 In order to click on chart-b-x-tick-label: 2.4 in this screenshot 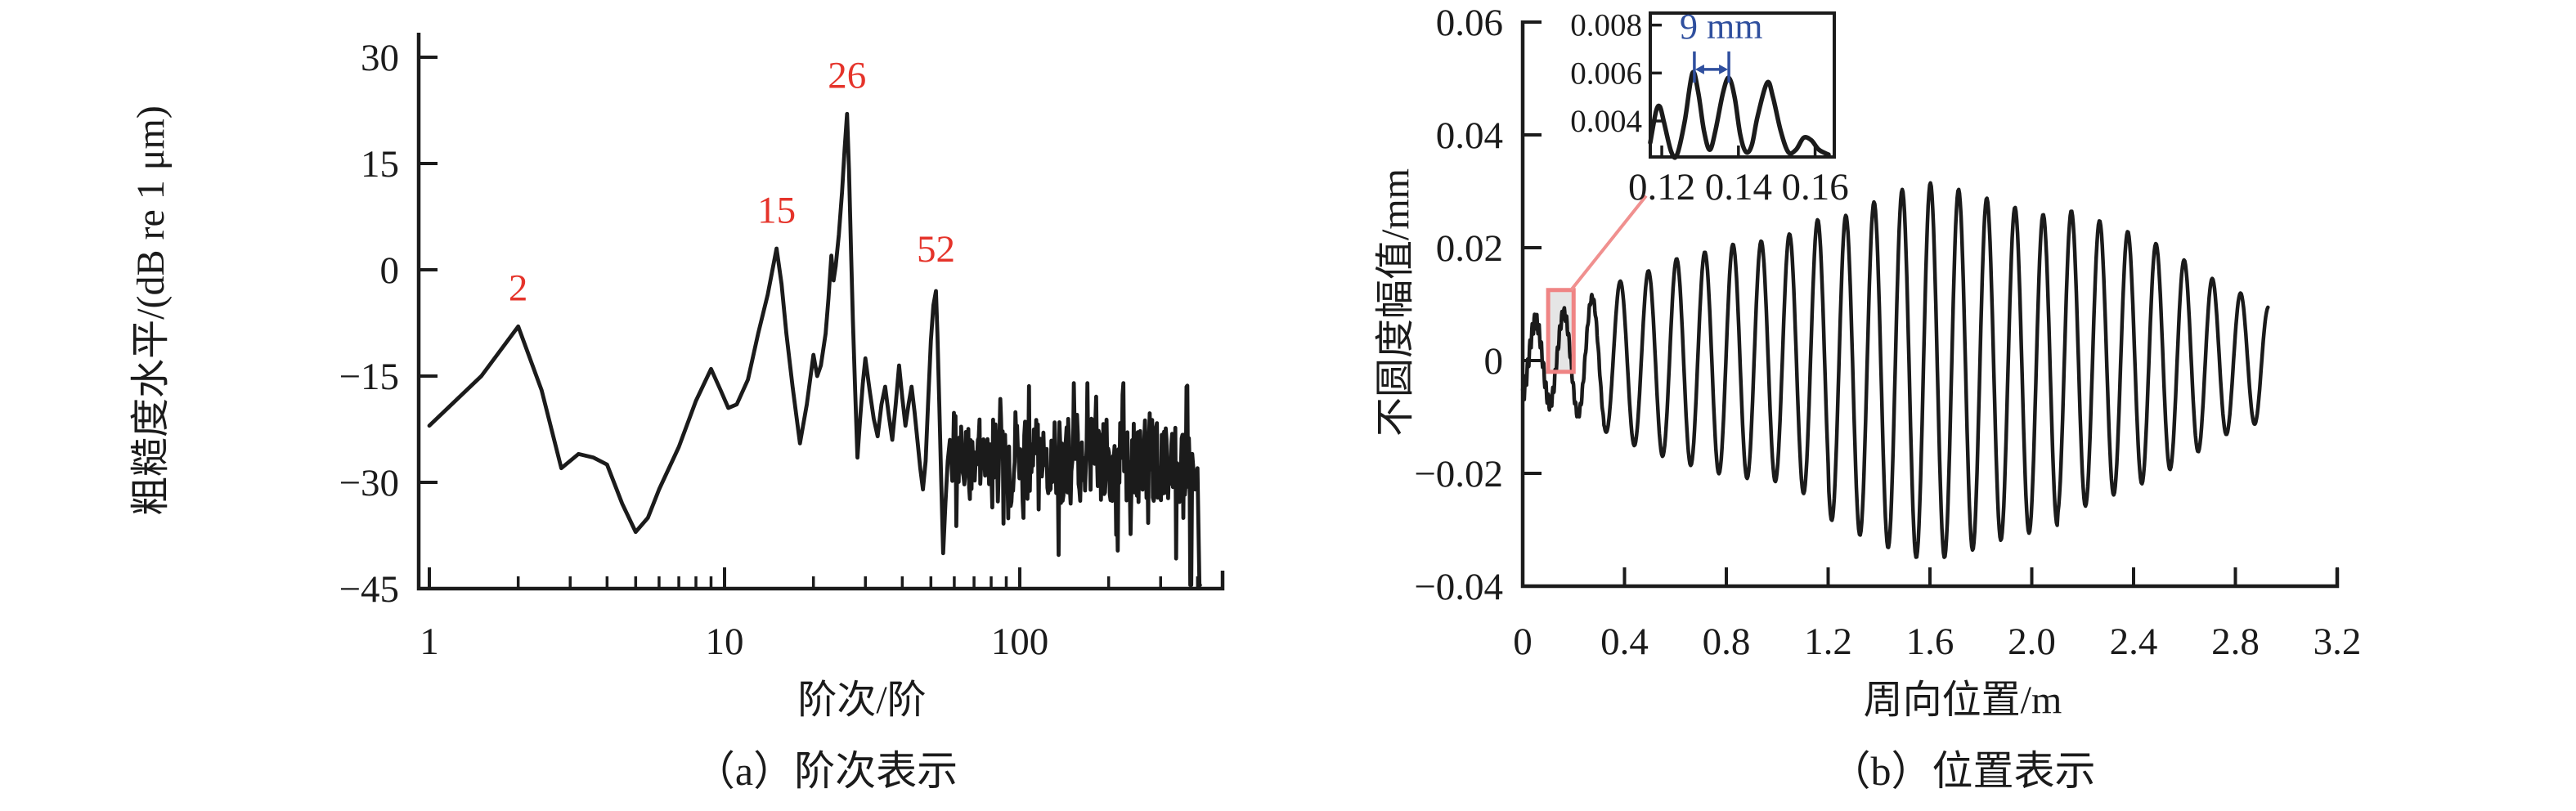, I will do `click(2134, 642)`.